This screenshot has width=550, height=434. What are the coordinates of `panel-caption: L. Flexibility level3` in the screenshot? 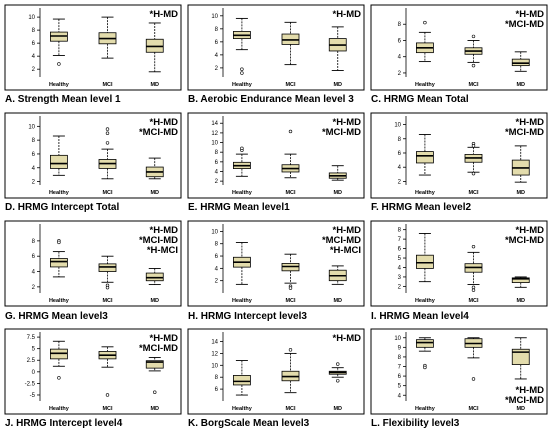 It's located at (415, 423).